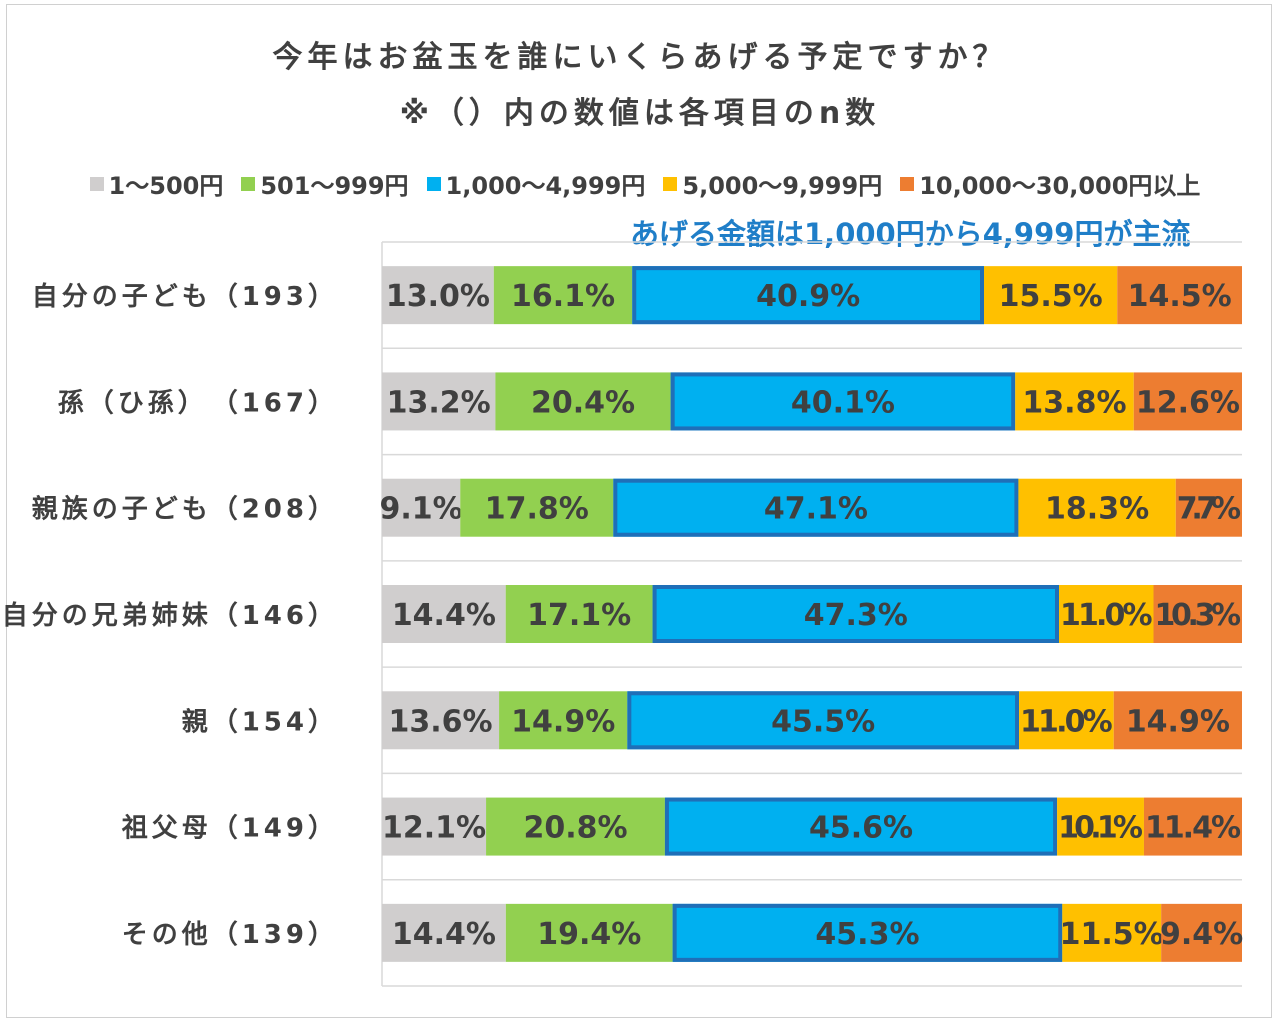 The image size is (1280, 1024). I want to click on data-label: 19.4%, so click(589, 934).